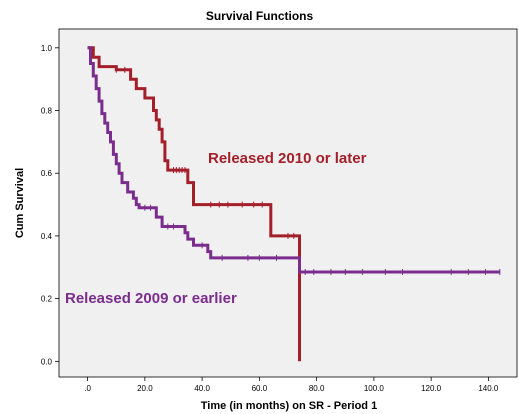 Image resolution: width=519 pixels, height=414 pixels. What do you see at coordinates (287, 158) in the screenshot?
I see `legend-label-released-2010-or-later: Released 2010 or later` at bounding box center [287, 158].